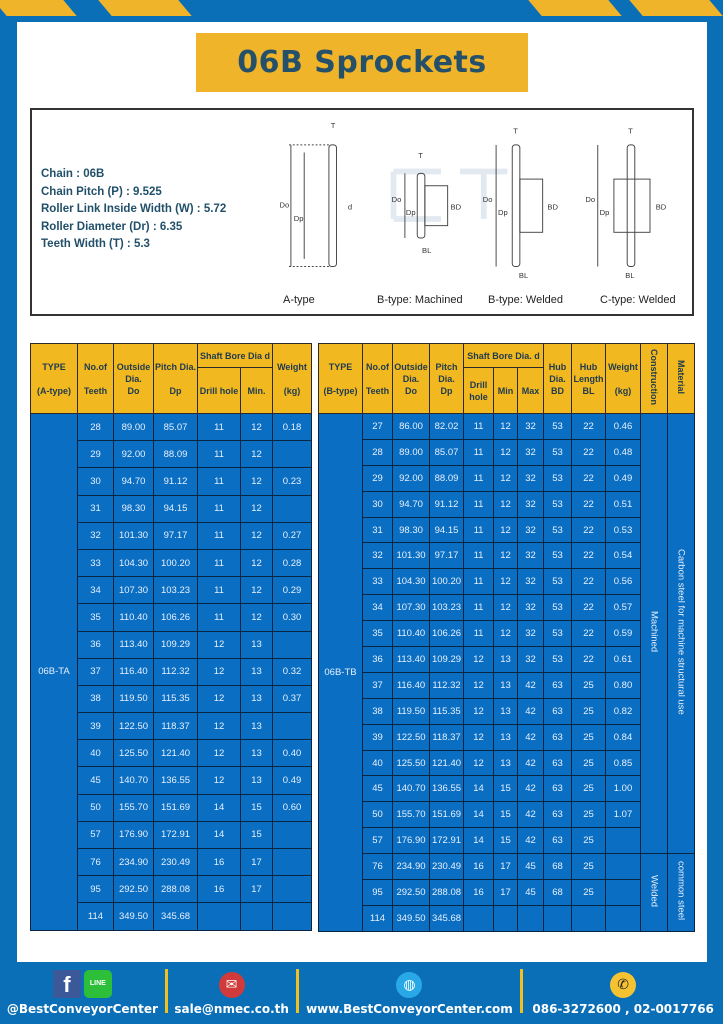 This screenshot has height=1024, width=723. Describe the element at coordinates (292, 378) in the screenshot. I see `header-weight: Weight (kg)` at that location.